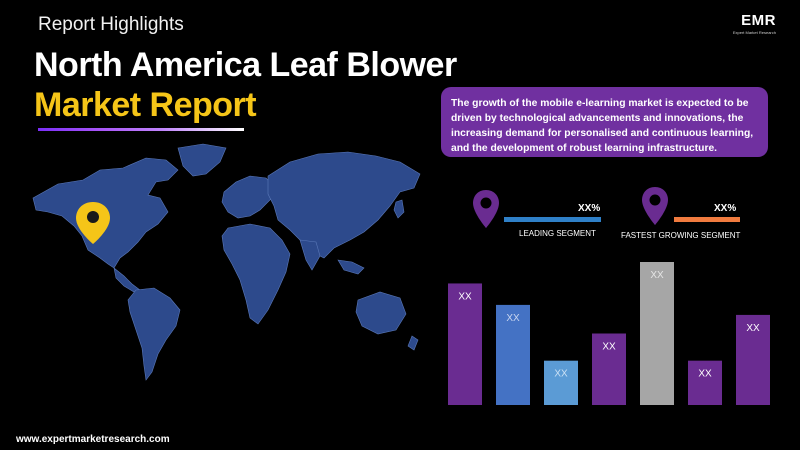  I want to click on south-america-shape, so click(154, 334).